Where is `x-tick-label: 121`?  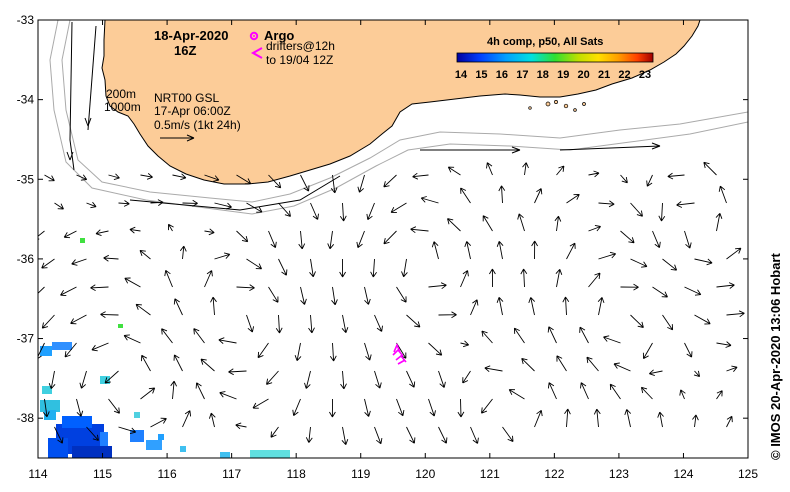
x-tick-label: 121 is located at coordinates (490, 474).